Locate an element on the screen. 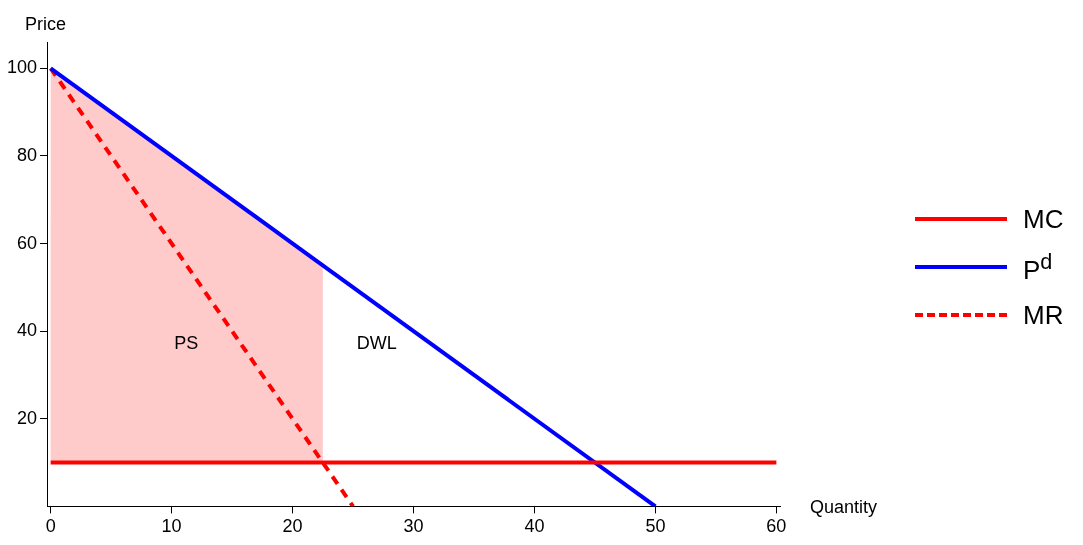 This screenshot has width=1083, height=545. y-tick-label: 20 is located at coordinates (27, 417).